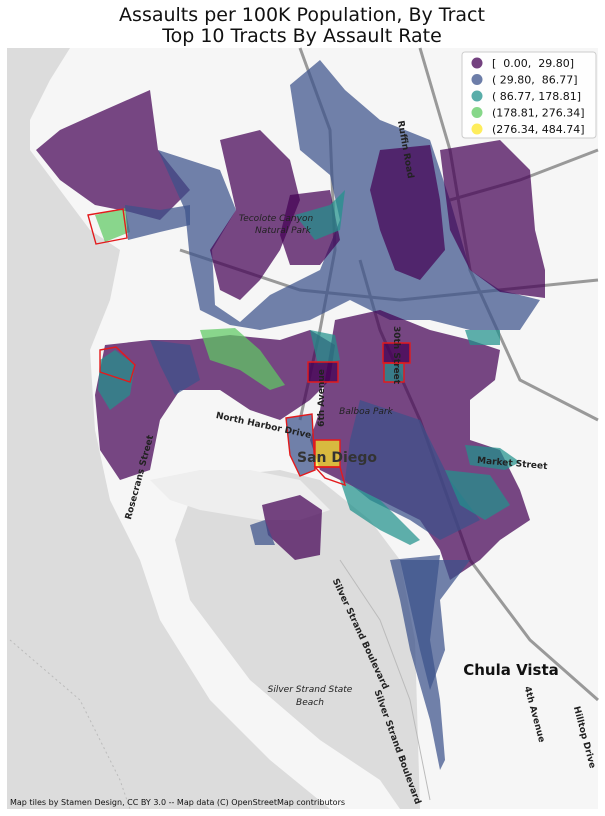 This screenshot has height=816, width=605. Describe the element at coordinates (301, 36) in the screenshot. I see `subtitle: Top 10 Tracts By Assault Rate` at that location.